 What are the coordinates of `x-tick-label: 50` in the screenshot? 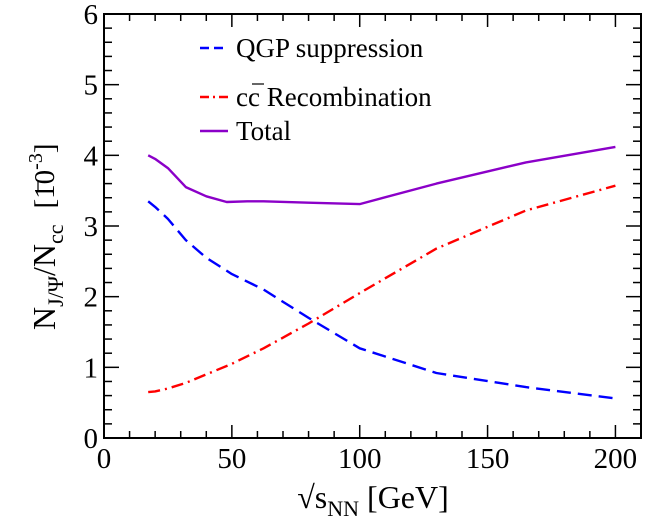 It's located at (231, 459).